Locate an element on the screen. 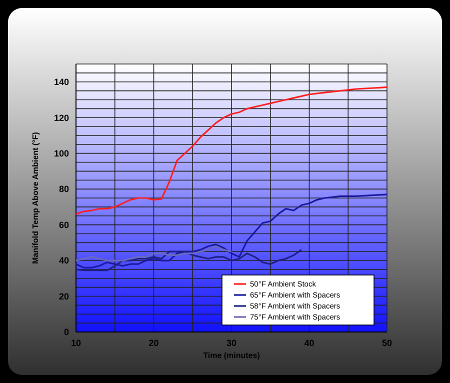 Image resolution: width=450 pixels, height=383 pixels. y-tick-label: 120 is located at coordinates (61, 117).